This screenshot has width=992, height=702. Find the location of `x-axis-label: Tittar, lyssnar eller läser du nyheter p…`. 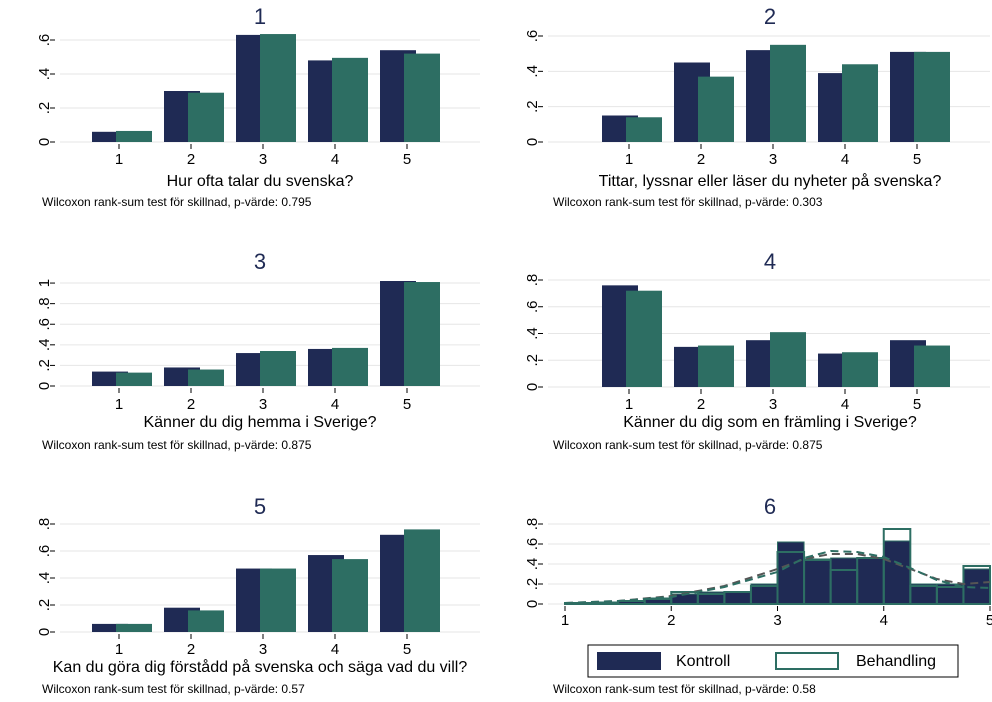

x-axis-label: Tittar, lyssnar eller läser du nyheter p… is located at coordinates (770, 181).